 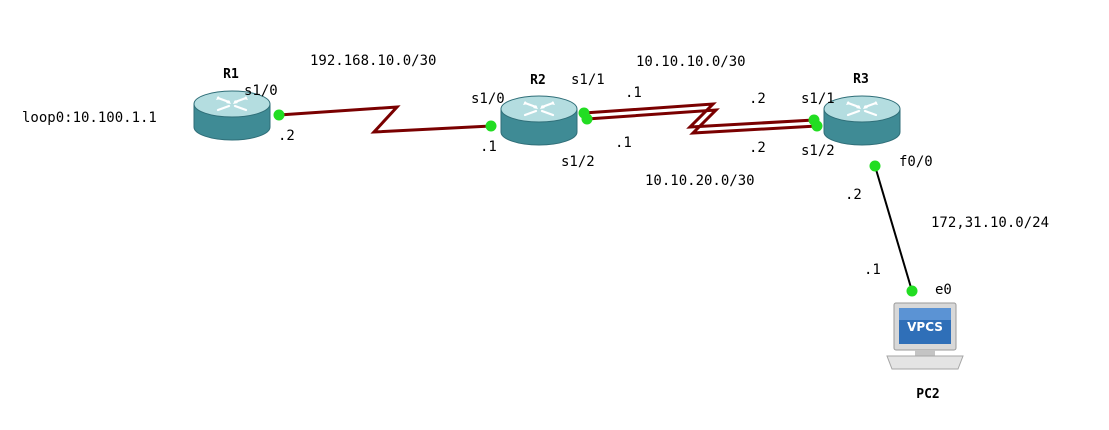 I want to click on device-label-r1: R1, so click(x=231, y=74).